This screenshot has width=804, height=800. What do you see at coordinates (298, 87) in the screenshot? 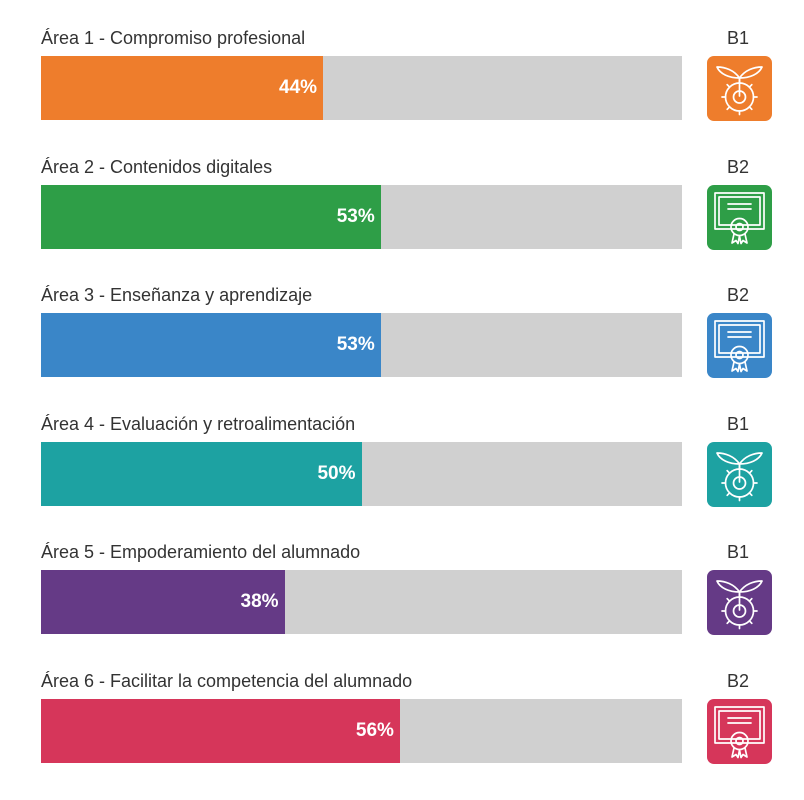
I see `value-label: 44%` at bounding box center [298, 87].